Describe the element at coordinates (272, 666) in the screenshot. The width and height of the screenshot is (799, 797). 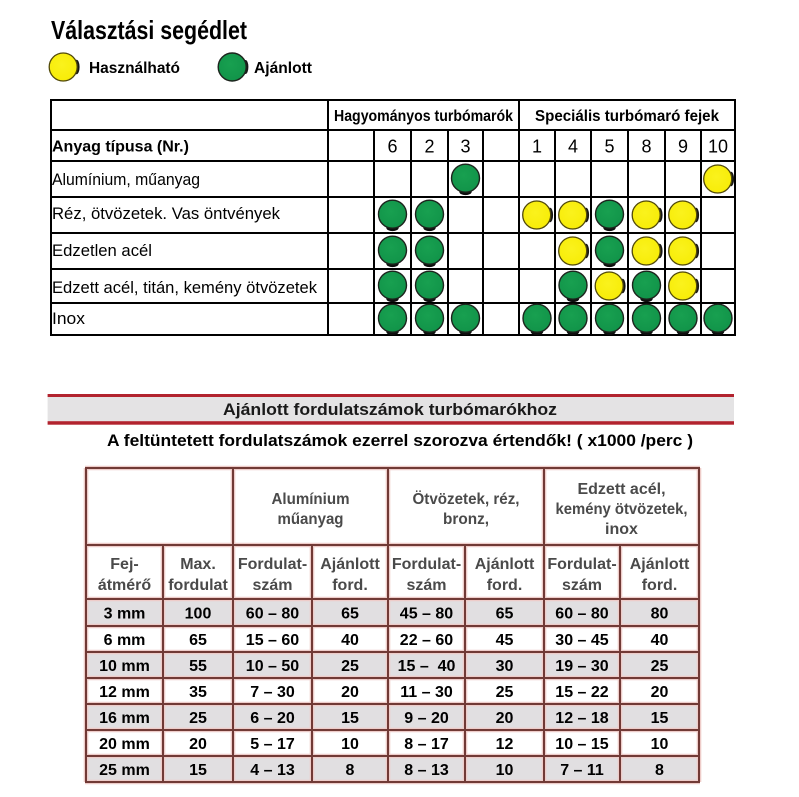
I see `svg-text: 10 – 50` at that location.